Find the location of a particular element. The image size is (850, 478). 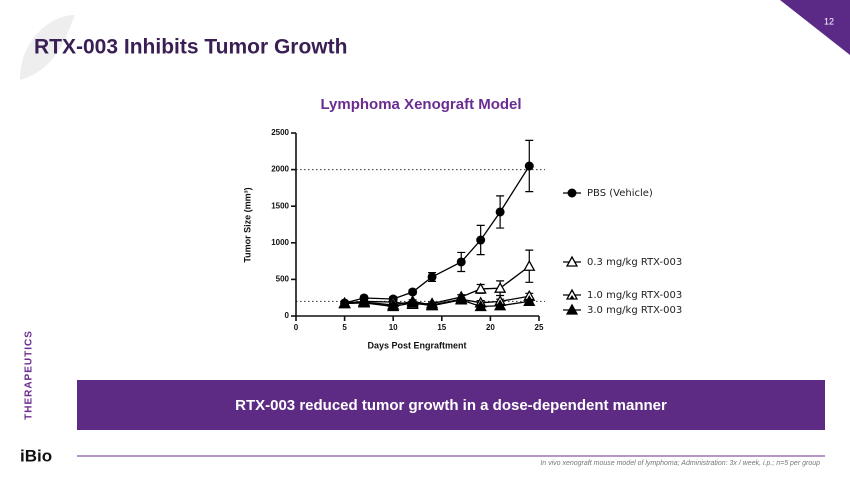

x-tick-label: 10 is located at coordinates (393, 327).